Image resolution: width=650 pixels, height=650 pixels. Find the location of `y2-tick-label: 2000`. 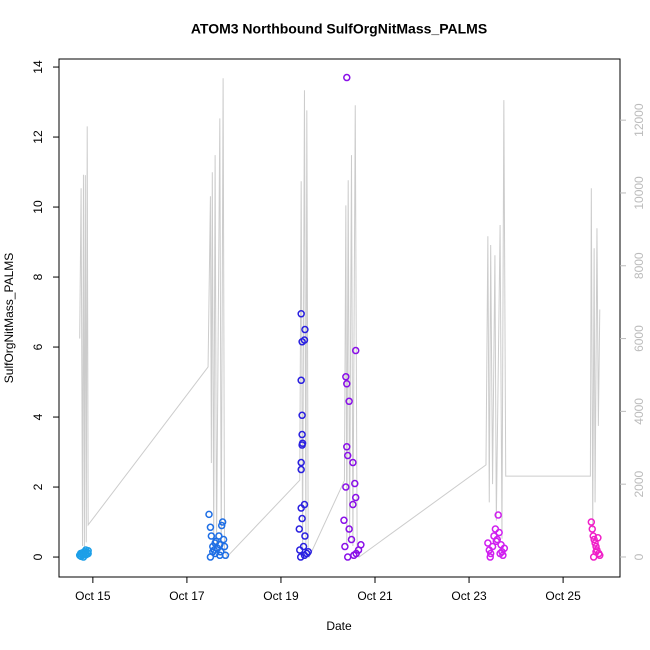

y2-tick-label: 2000 is located at coordinates (639, 484).